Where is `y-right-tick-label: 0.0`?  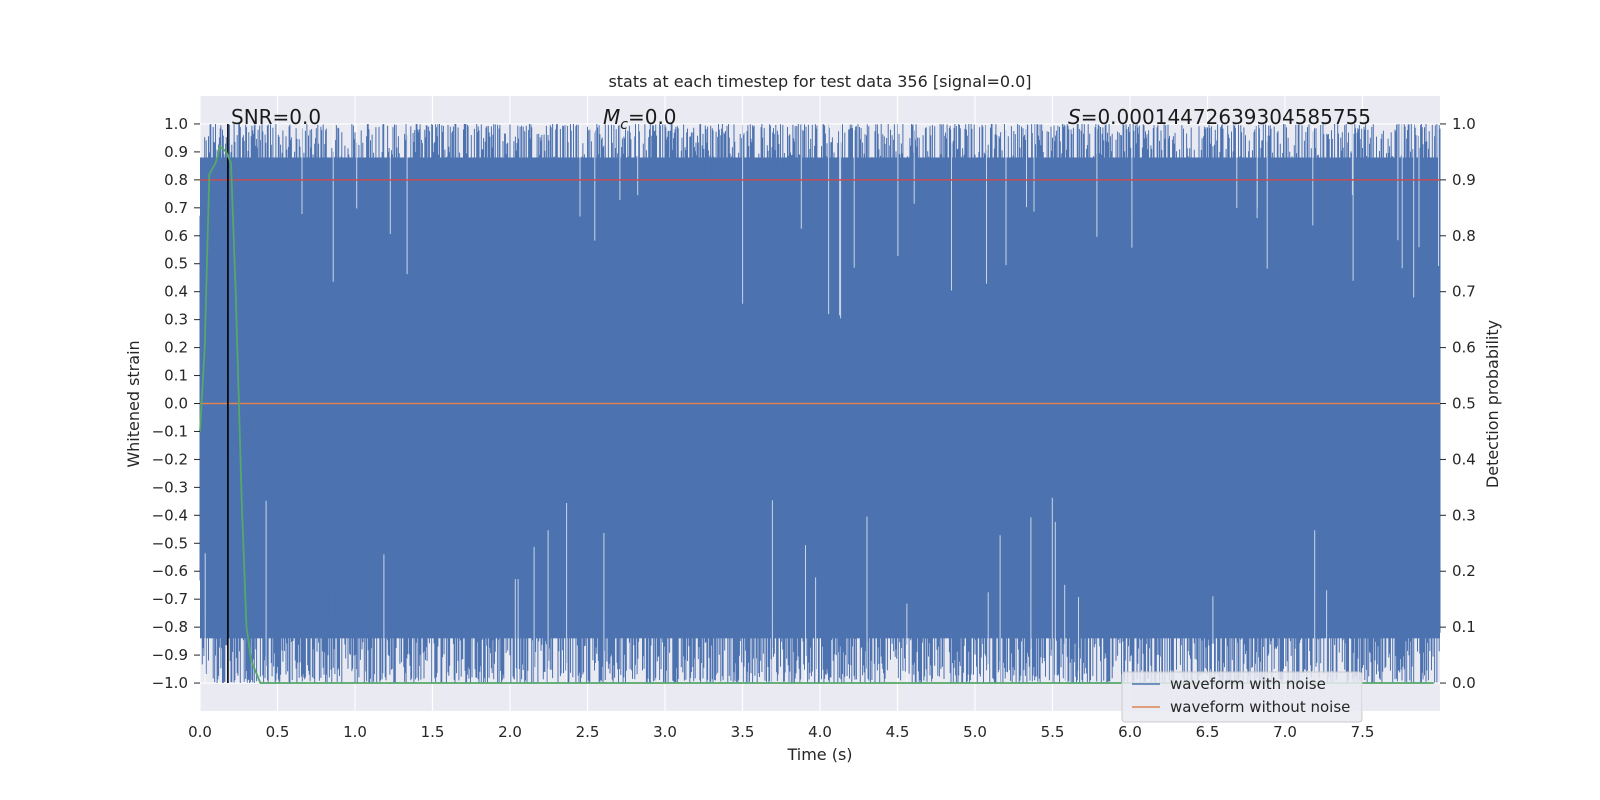 y-right-tick-label: 0.0 is located at coordinates (1464, 683).